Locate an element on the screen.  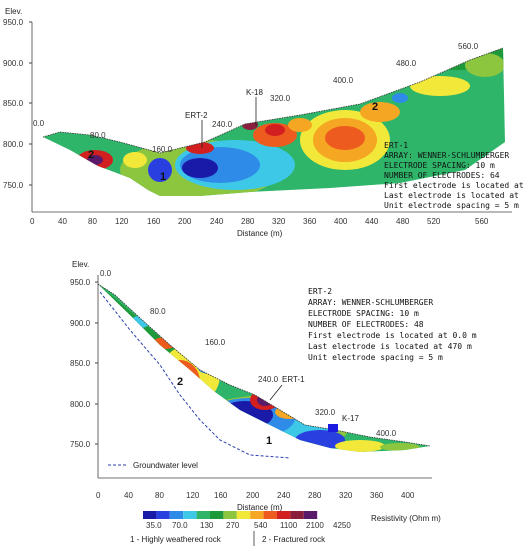
bottom-y-ticks: 950.0 900.0 850.0 800.0 750.0 is located at coordinates (84, 363).